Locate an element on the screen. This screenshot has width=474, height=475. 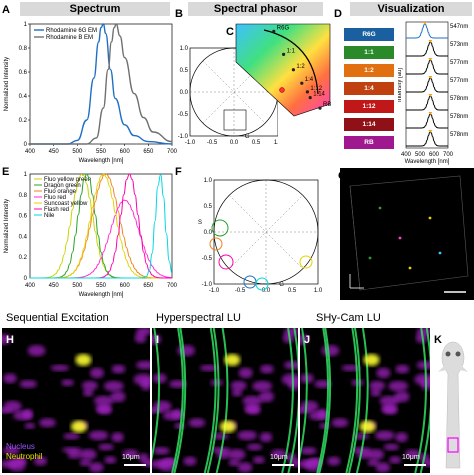
point-label-4: 1:12 is located at coordinates (316, 89).